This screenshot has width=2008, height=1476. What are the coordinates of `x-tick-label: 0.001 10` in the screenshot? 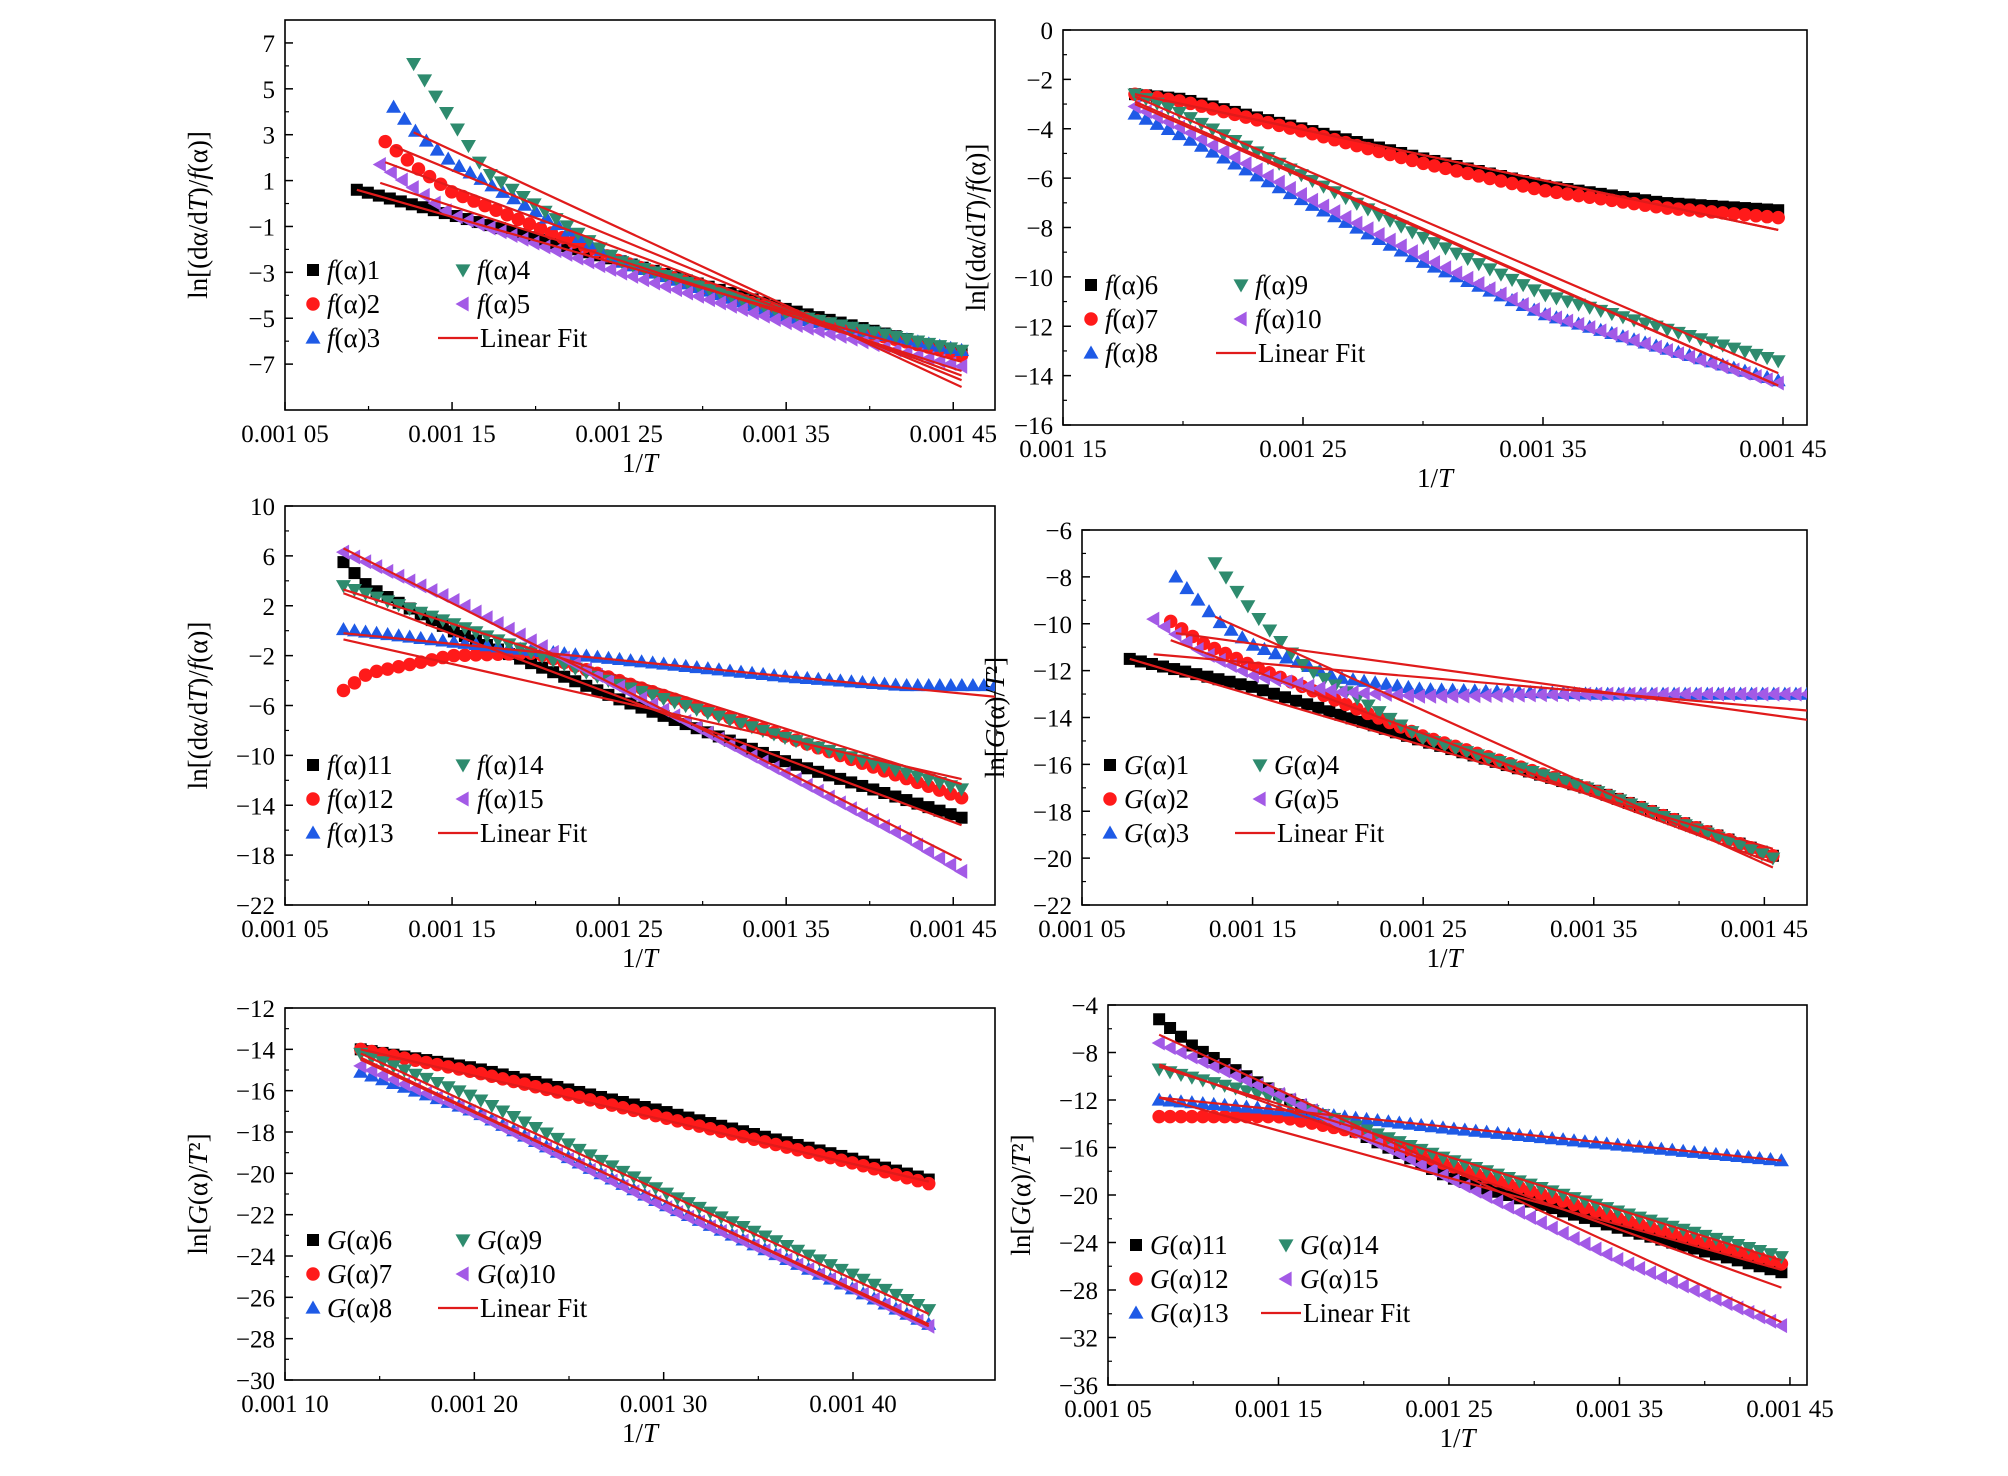 It's located at (285, 1404).